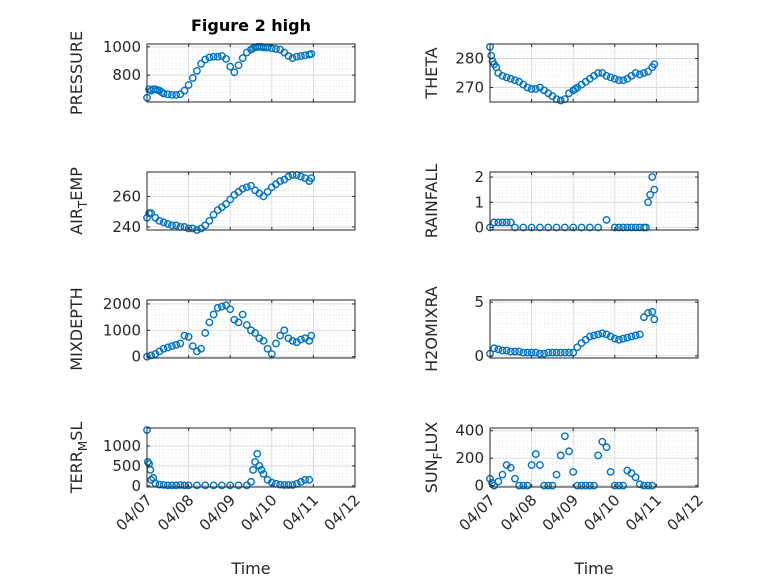 This screenshot has width=778, height=583. What do you see at coordinates (126, 466) in the screenshot?
I see `y-tick-label: 500` at bounding box center [126, 466].